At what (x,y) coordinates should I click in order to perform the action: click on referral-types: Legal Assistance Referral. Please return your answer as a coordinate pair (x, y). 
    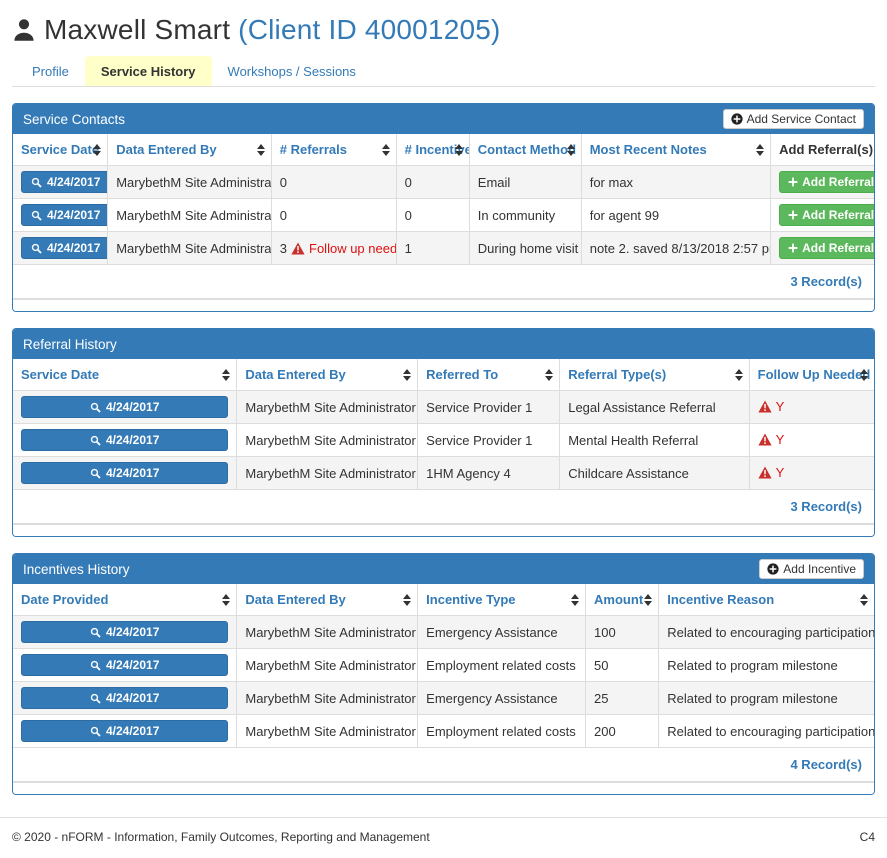
    Looking at the image, I should click on (654, 407).